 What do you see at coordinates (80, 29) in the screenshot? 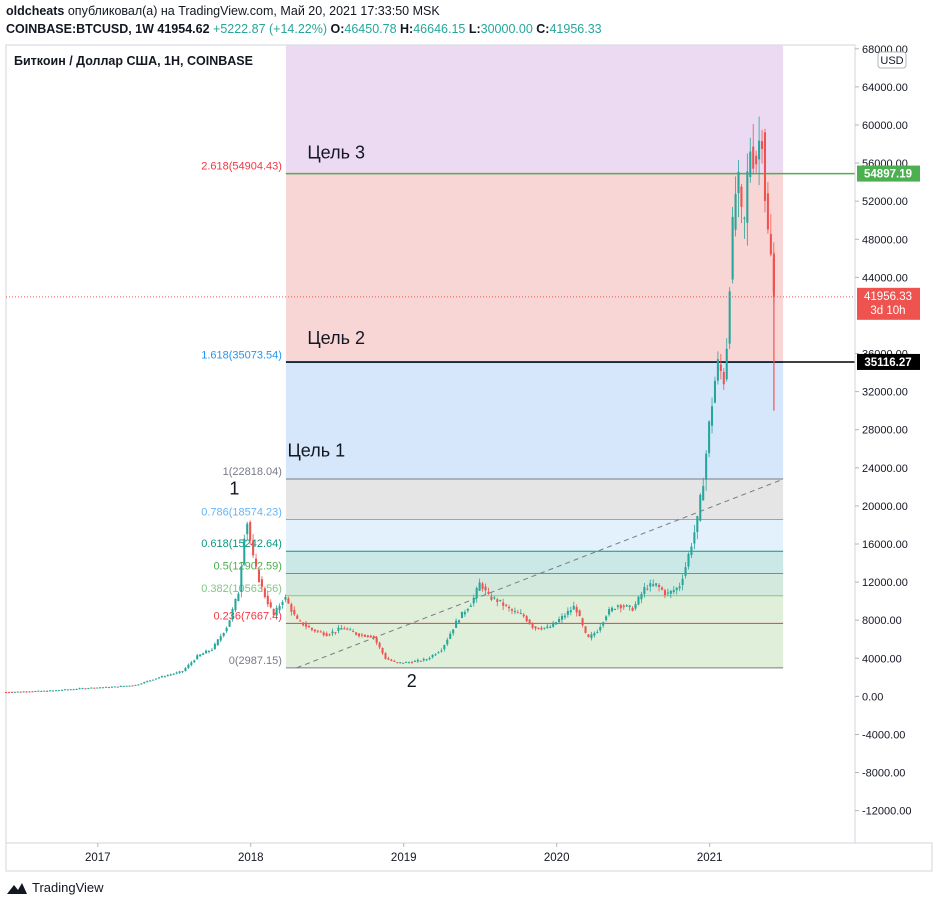
I see `symbol-label: COINBASE:BTCUSD, 1W` at bounding box center [80, 29].